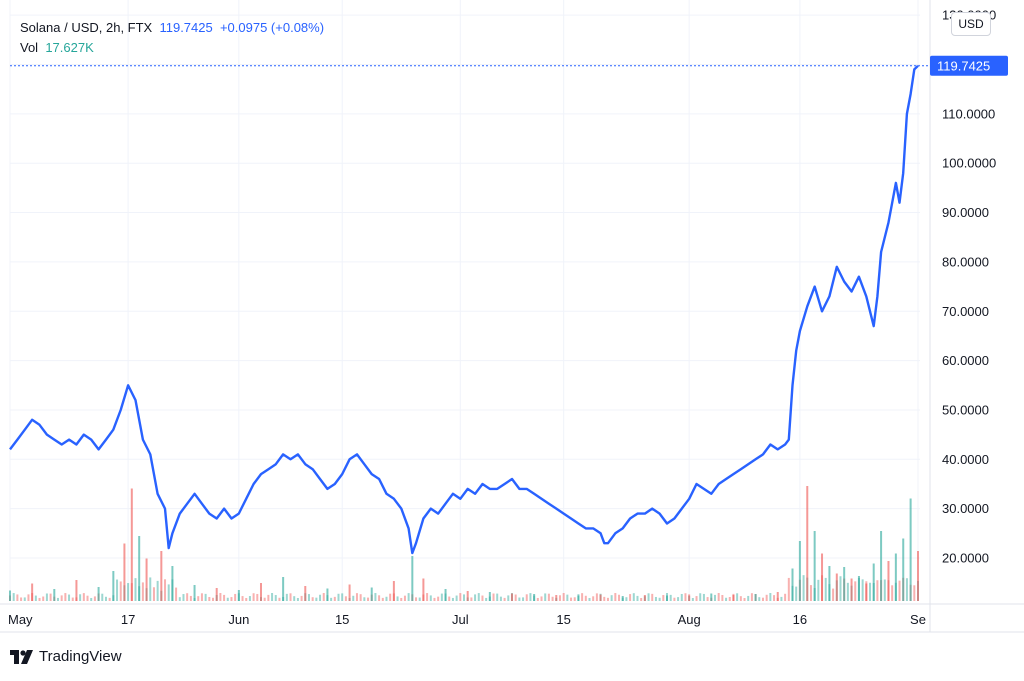  What do you see at coordinates (971, 24) in the screenshot?
I see `currency-button: USD` at bounding box center [971, 24].